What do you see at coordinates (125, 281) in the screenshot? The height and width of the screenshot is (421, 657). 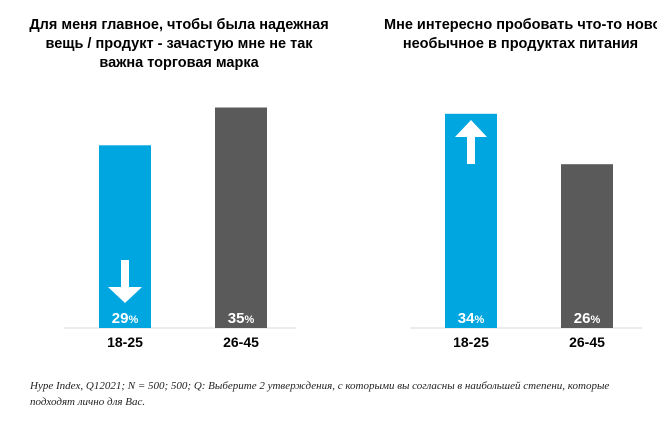 I see `arrow-down-icon` at bounding box center [125, 281].